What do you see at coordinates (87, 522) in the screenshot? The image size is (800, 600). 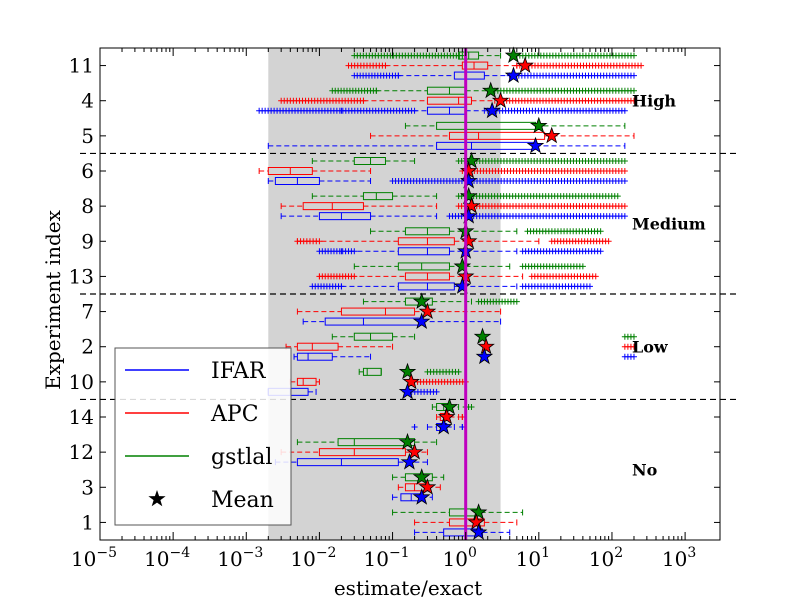 I see `y-tick-label-1: 1` at bounding box center [87, 522].